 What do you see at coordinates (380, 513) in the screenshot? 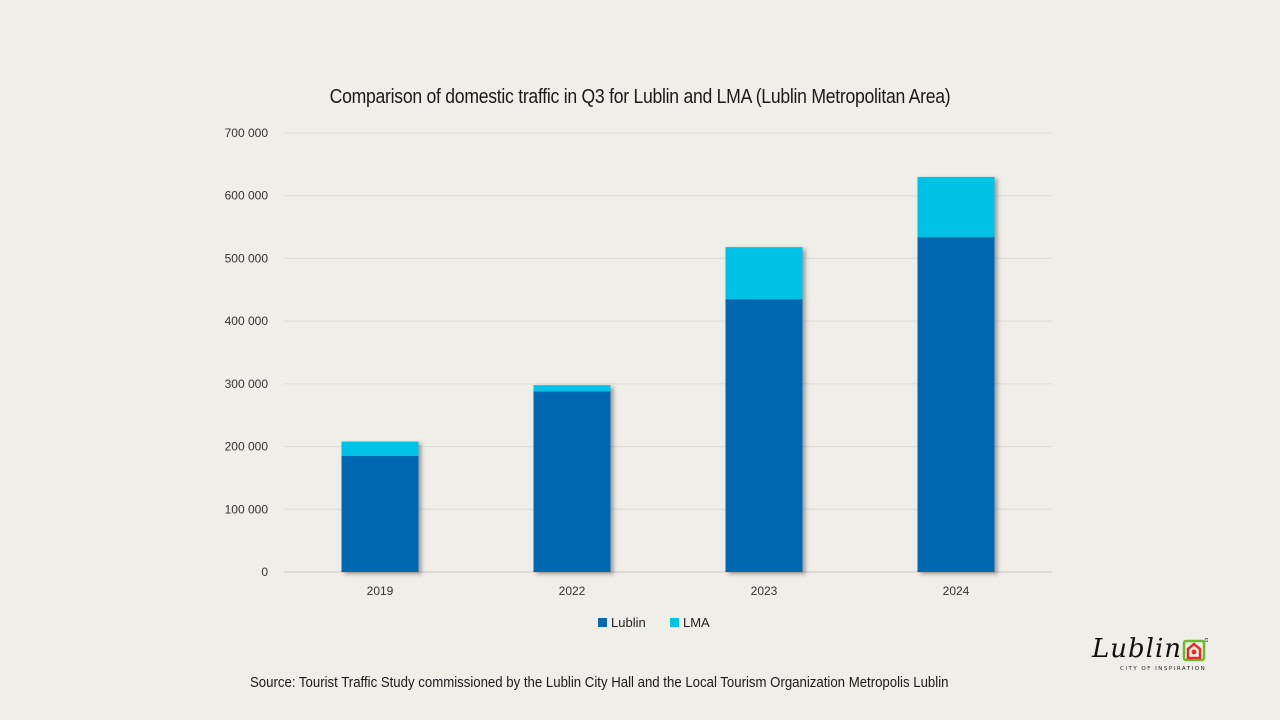
I see `bar-lublin-2019` at bounding box center [380, 513].